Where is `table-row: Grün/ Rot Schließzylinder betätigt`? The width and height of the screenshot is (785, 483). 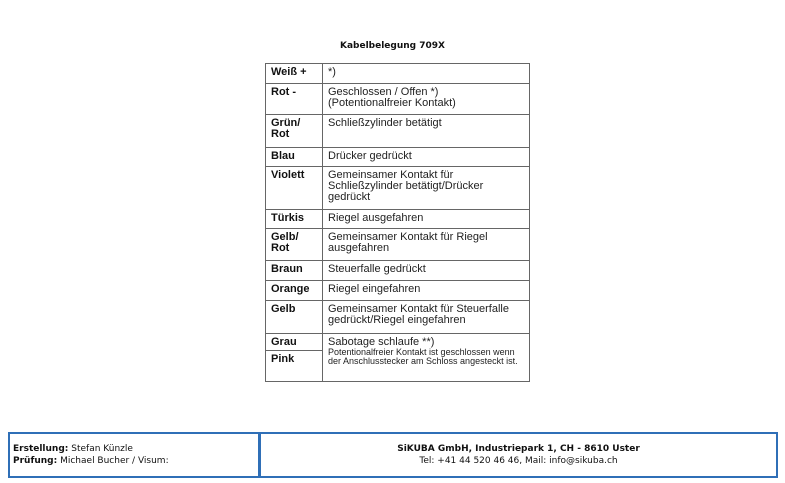
table-row: Grün/ Rot Schließzylinder betätigt is located at coordinates (397, 131).